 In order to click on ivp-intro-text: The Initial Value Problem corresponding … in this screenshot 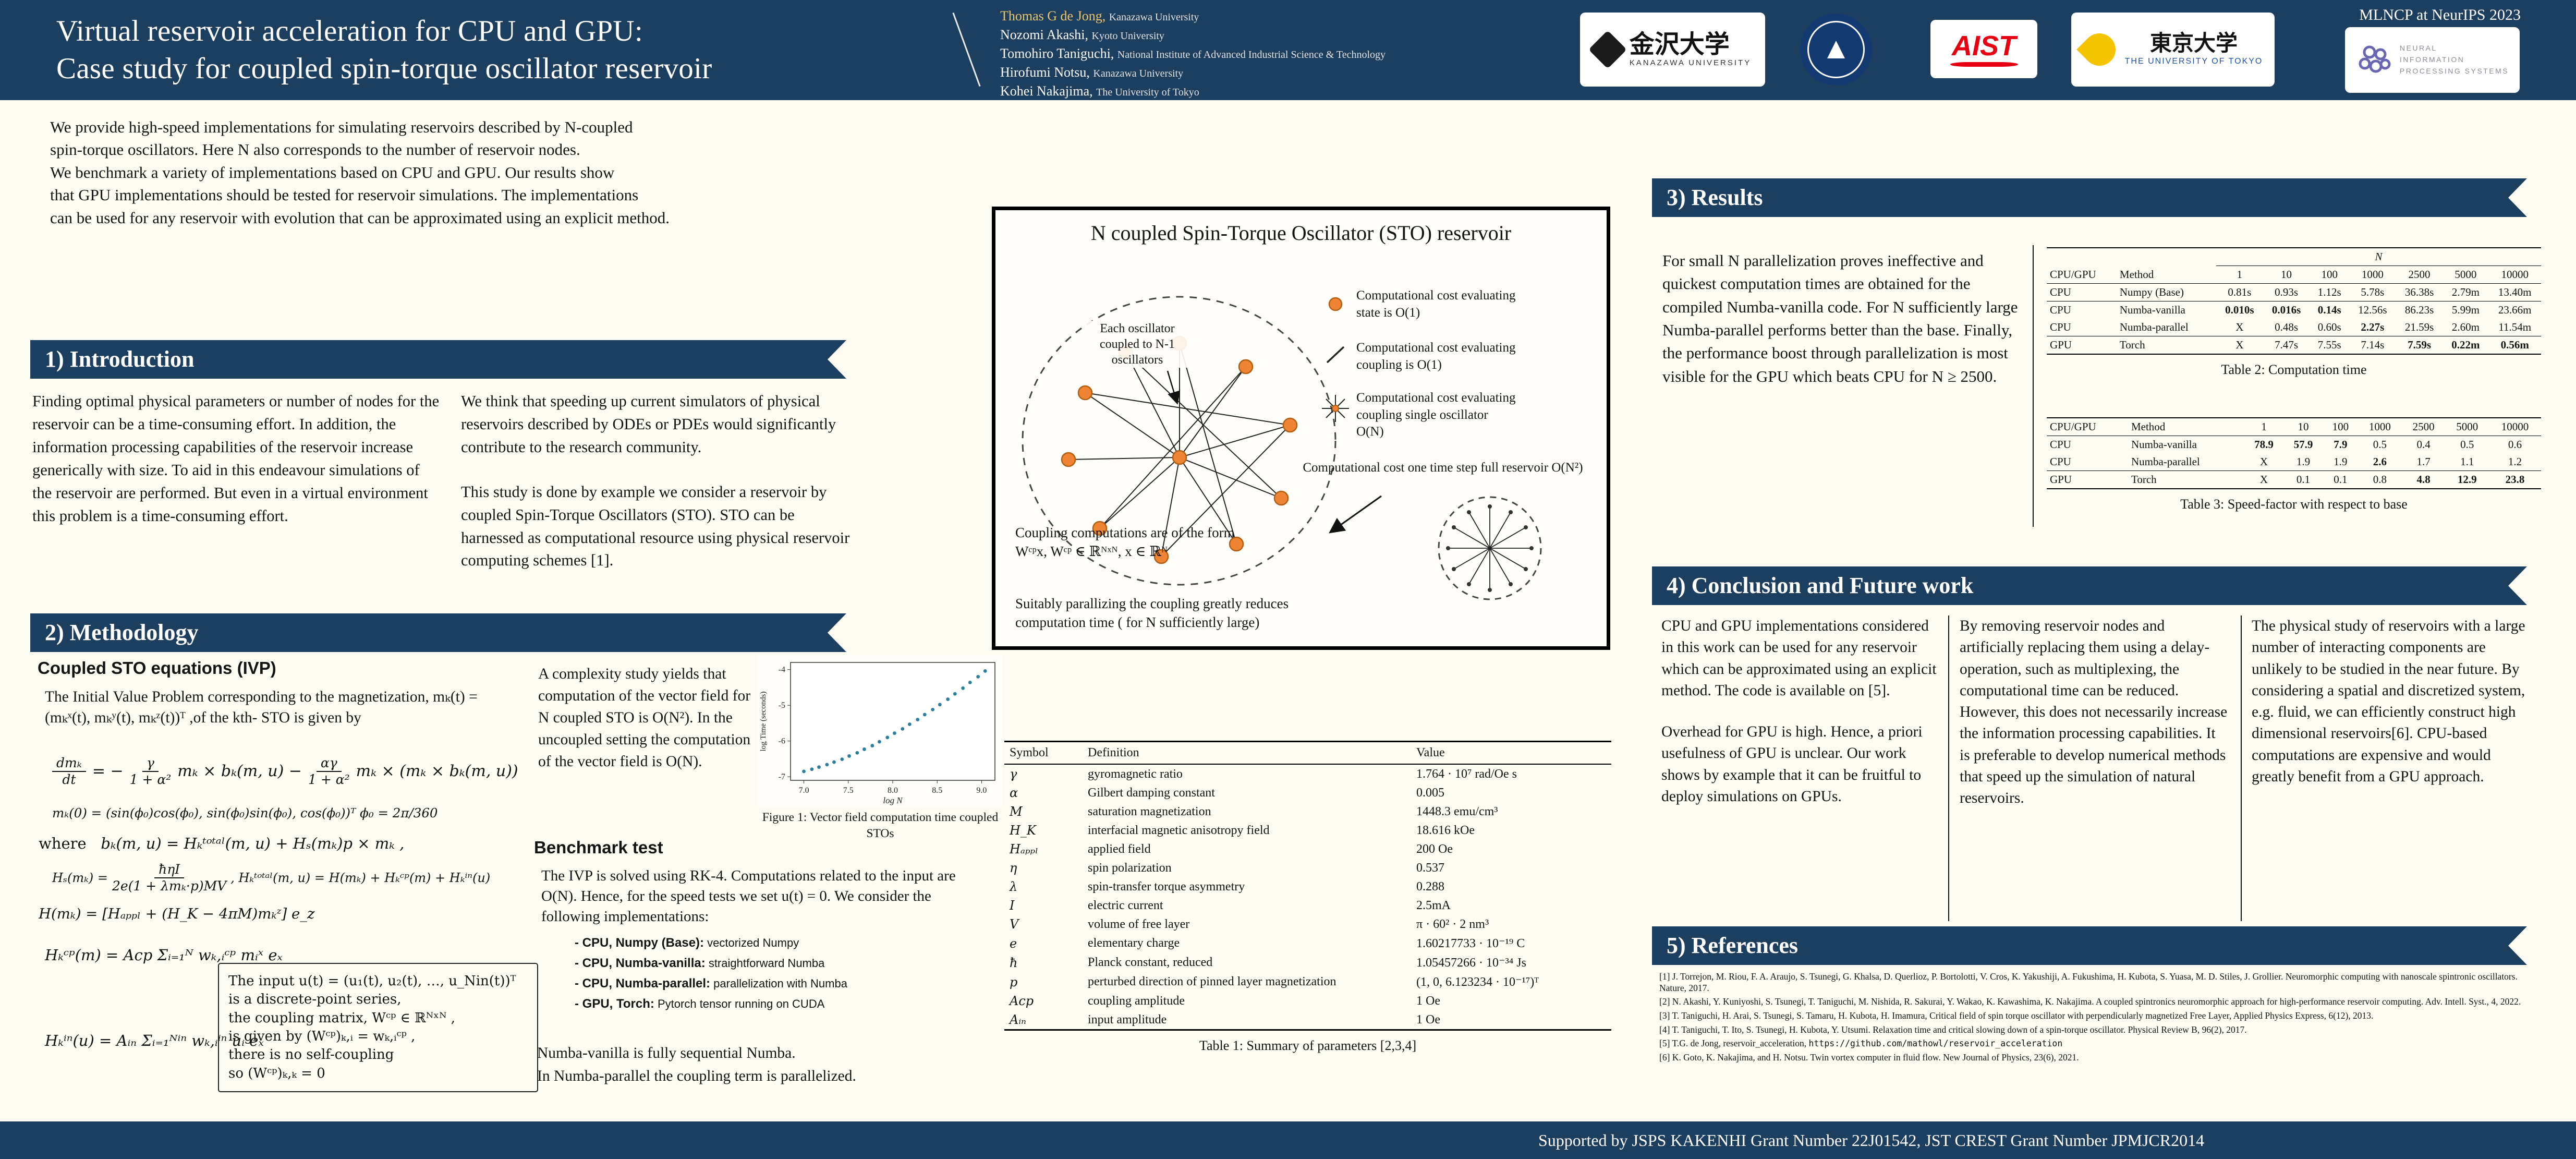, I will do `click(261, 708)`.